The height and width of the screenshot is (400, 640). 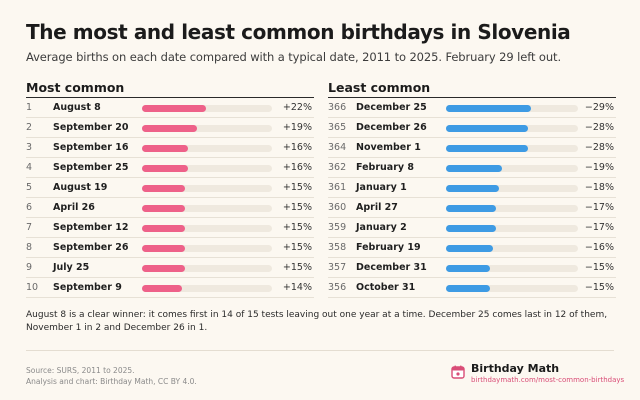 I want to click on table-row: 9 July 25 +15%, so click(x=170, y=268).